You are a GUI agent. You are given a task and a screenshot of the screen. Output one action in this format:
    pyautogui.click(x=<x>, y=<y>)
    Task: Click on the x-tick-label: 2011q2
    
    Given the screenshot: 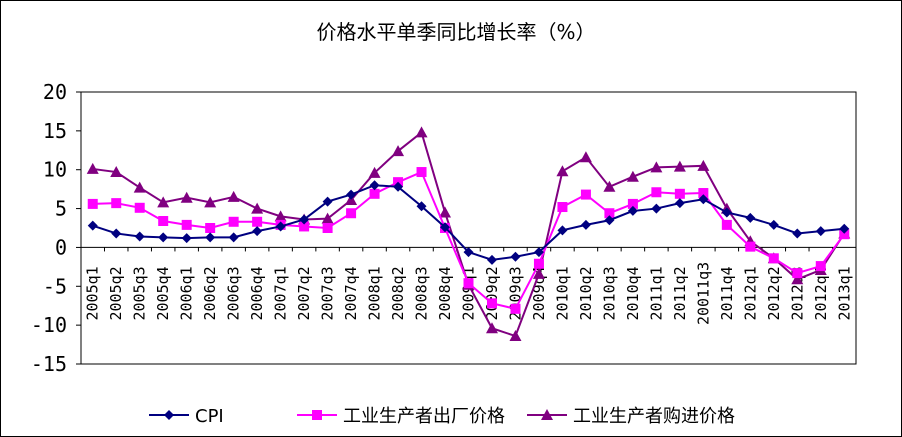 What is the action you would take?
    pyautogui.click(x=680, y=293)
    